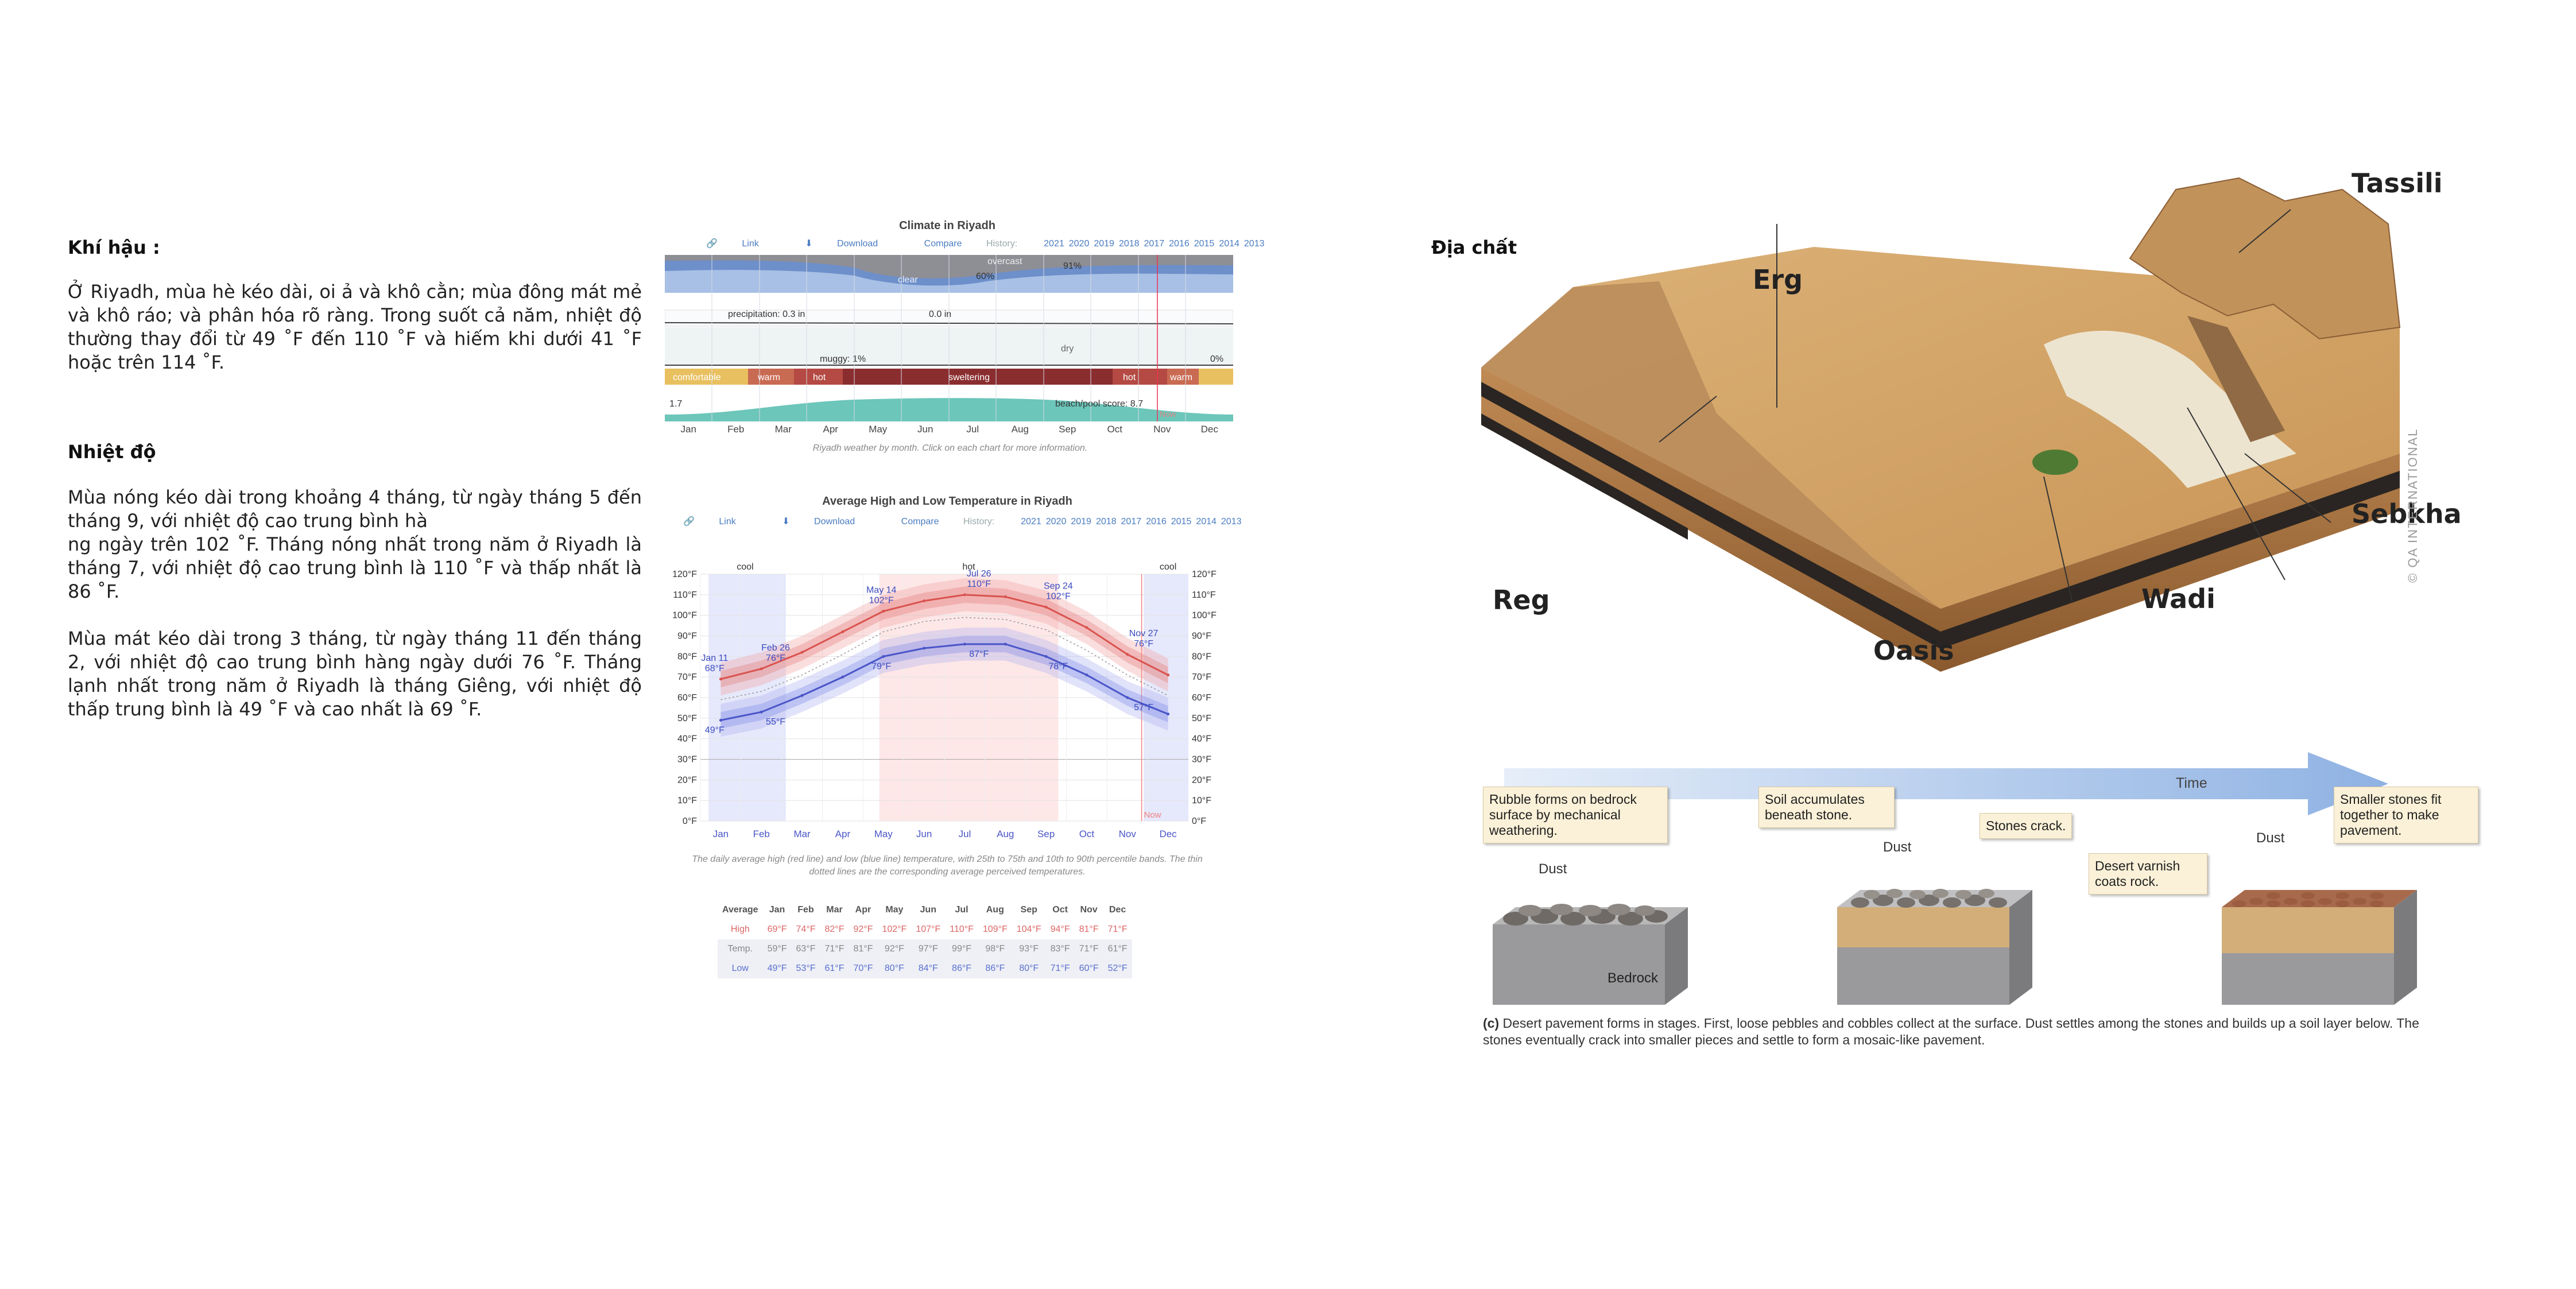 This screenshot has height=1289, width=2576. What do you see at coordinates (687, 677) in the screenshot?
I see `y-tick-label: 70°F` at bounding box center [687, 677].